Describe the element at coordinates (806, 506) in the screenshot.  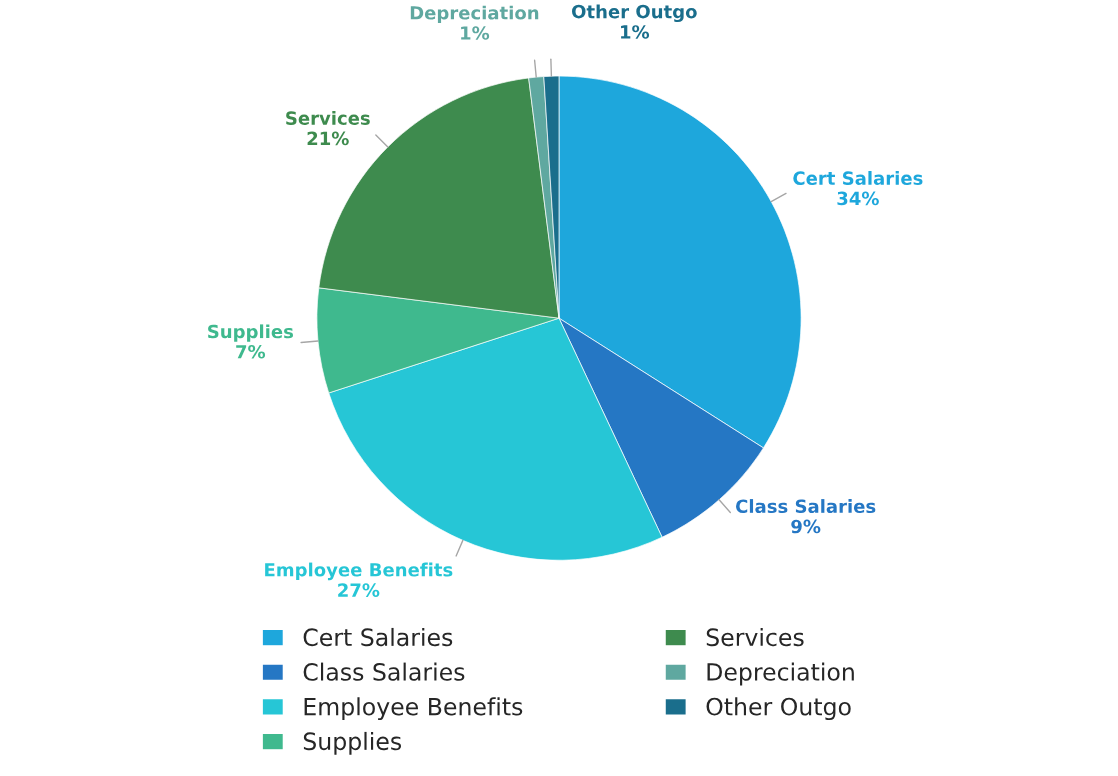
I see `slice-label: Class Salaries` at that location.